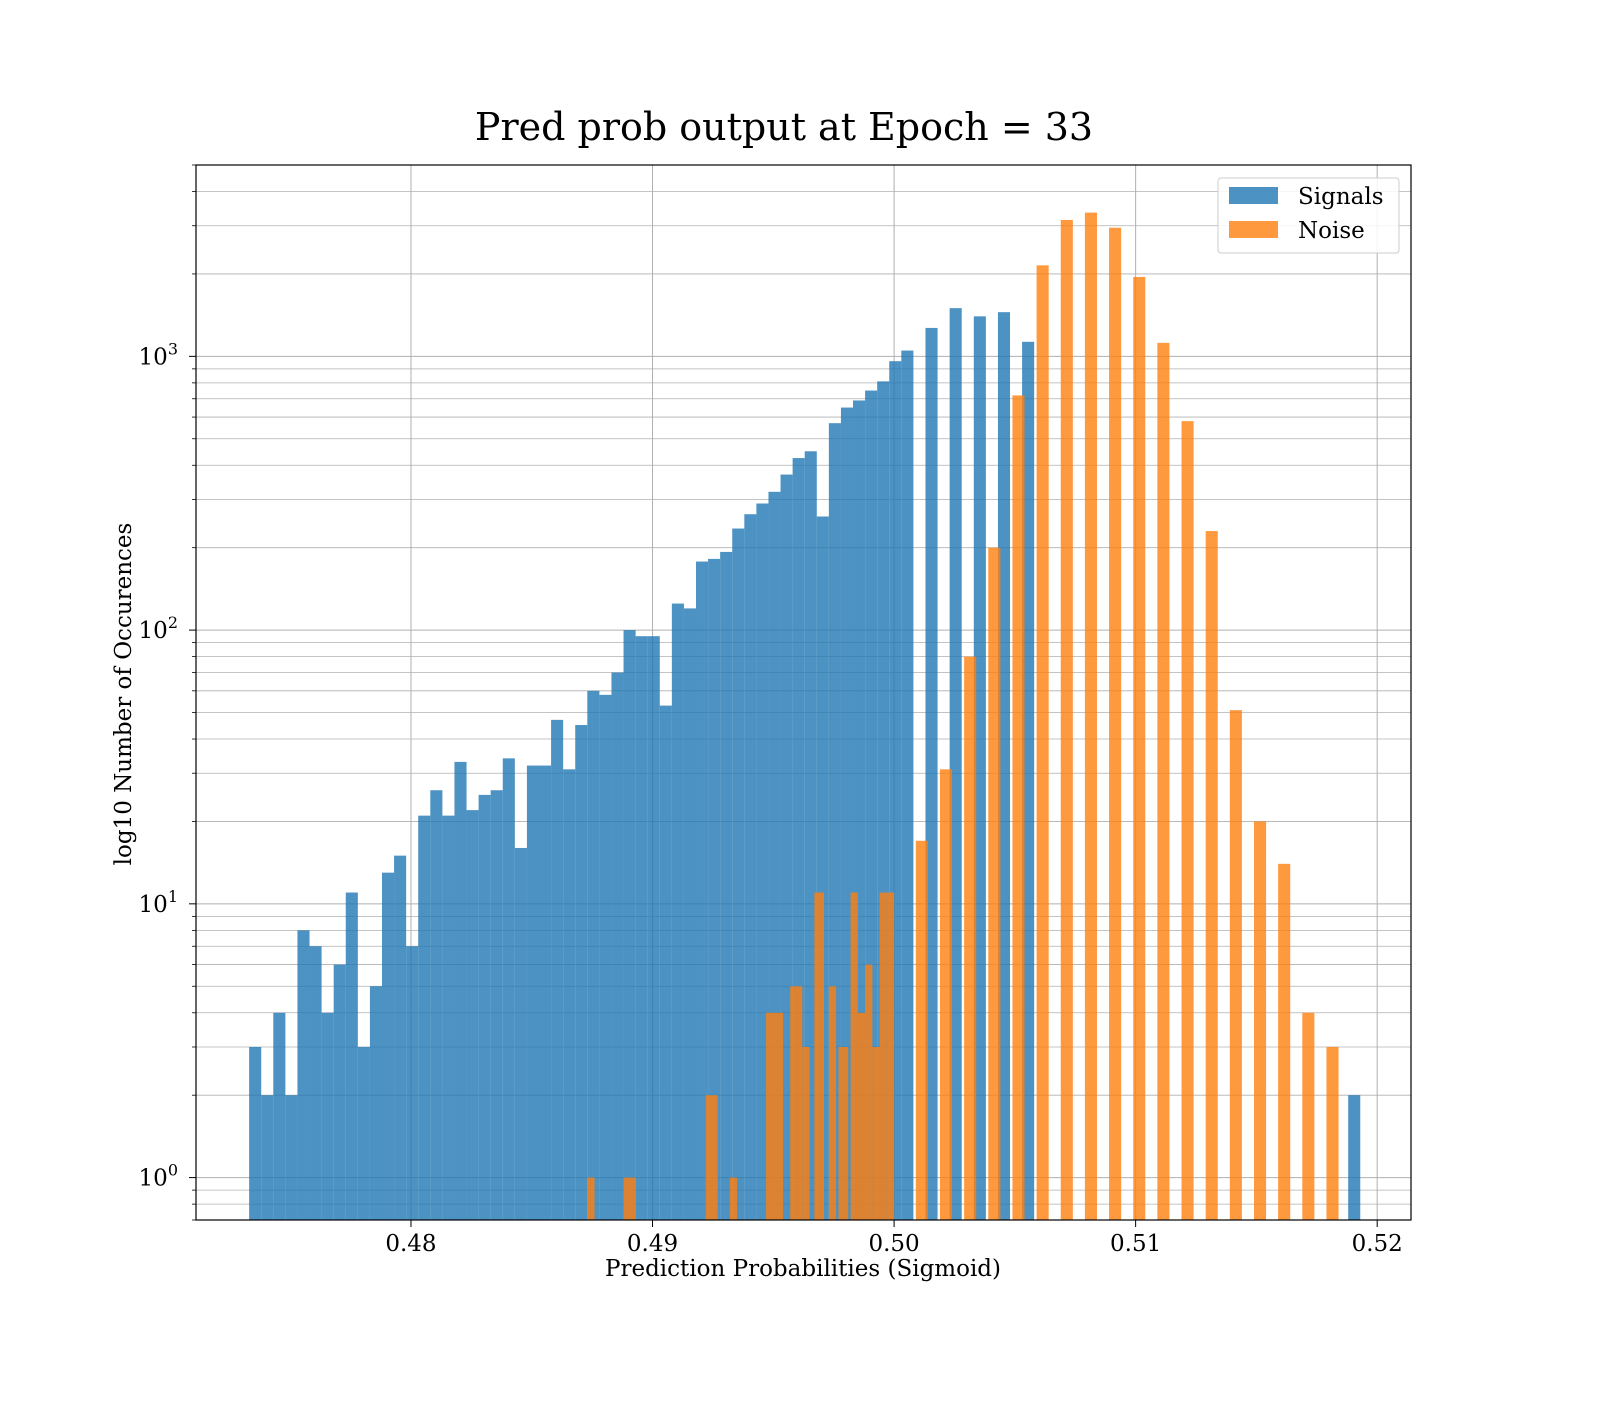  What do you see at coordinates (784, 127) in the screenshot?
I see `chart-title: Pred prob output at Epoch = 33` at bounding box center [784, 127].